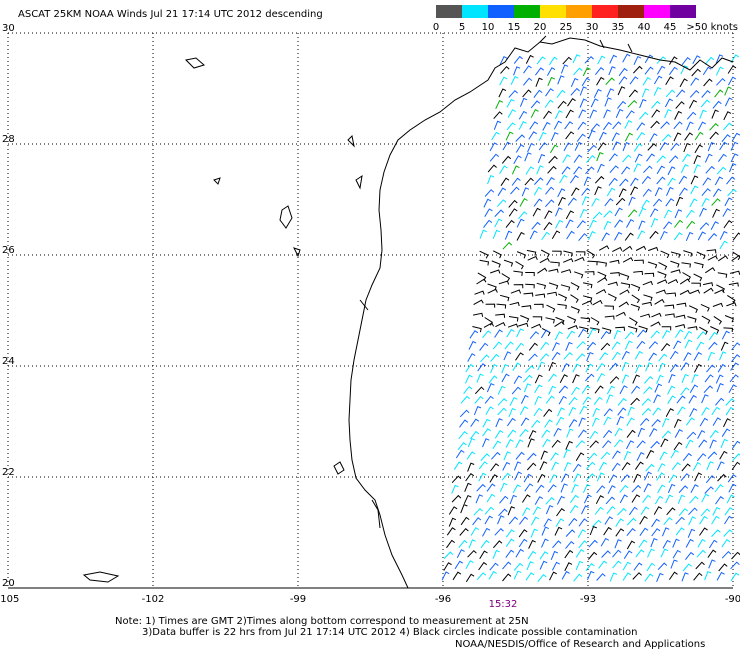  I want to click on y-tick-label: 24, so click(8, 361).